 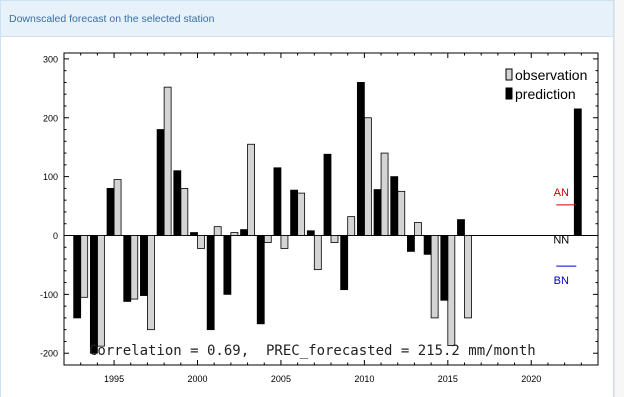 I want to click on x-tick-label: 2010, so click(x=364, y=379).